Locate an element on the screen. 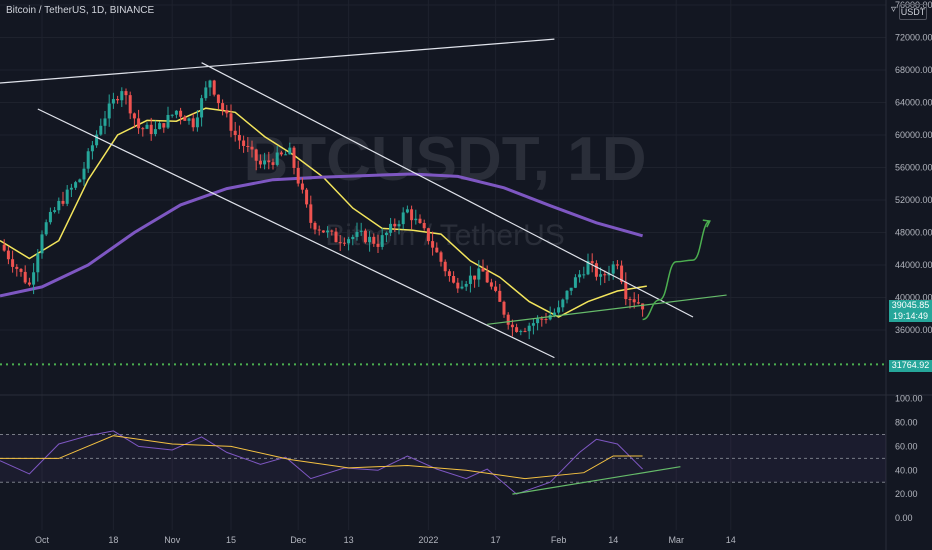  level-price-tag: 31764.92 is located at coordinates (910, 366).